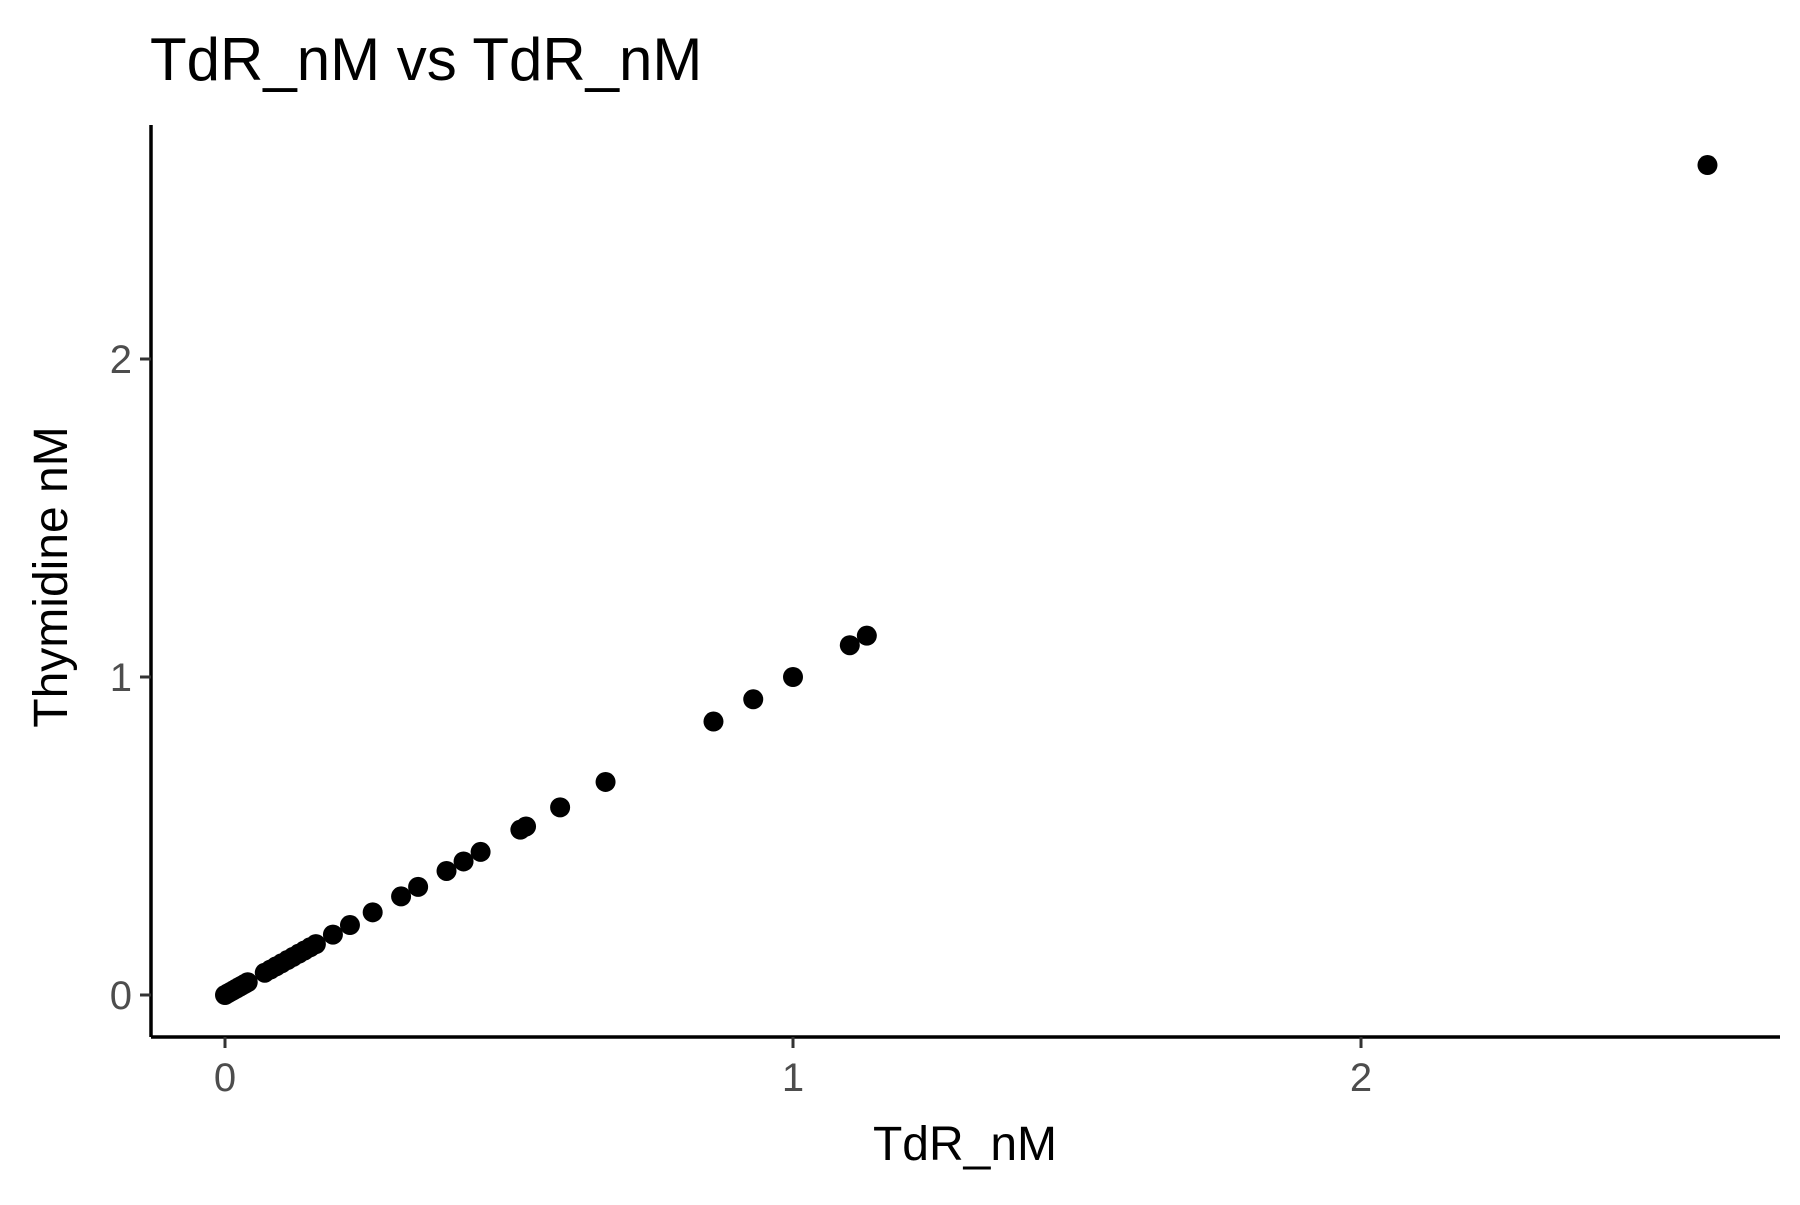 The image size is (1800, 1205). Describe the element at coordinates (121, 360) in the screenshot. I see `y-tick-label: 2` at that location.